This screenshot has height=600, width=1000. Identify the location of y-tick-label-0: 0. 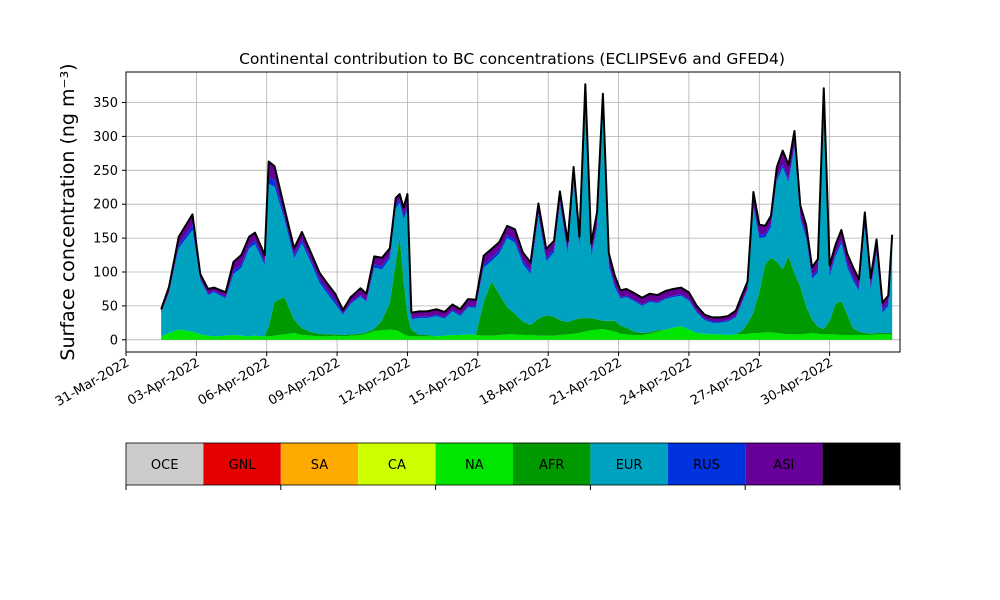
(114, 340).